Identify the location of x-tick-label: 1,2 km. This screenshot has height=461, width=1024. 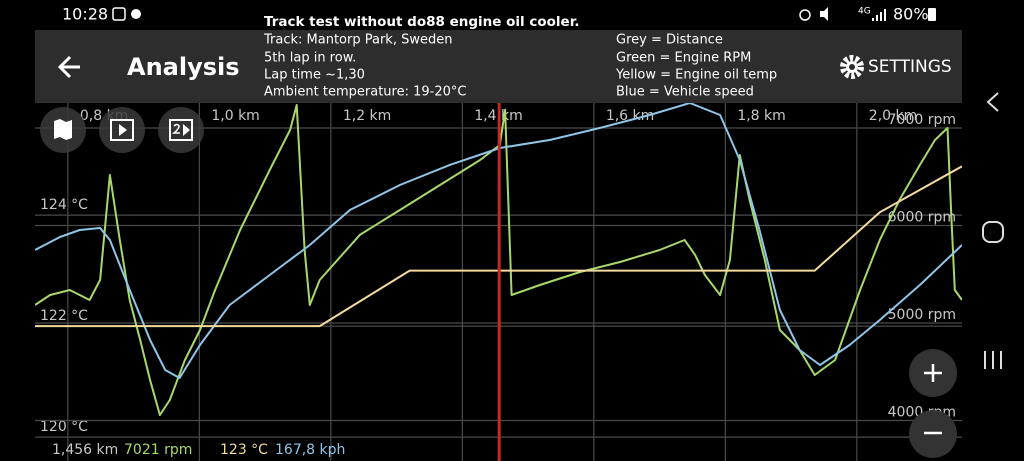
(367, 116).